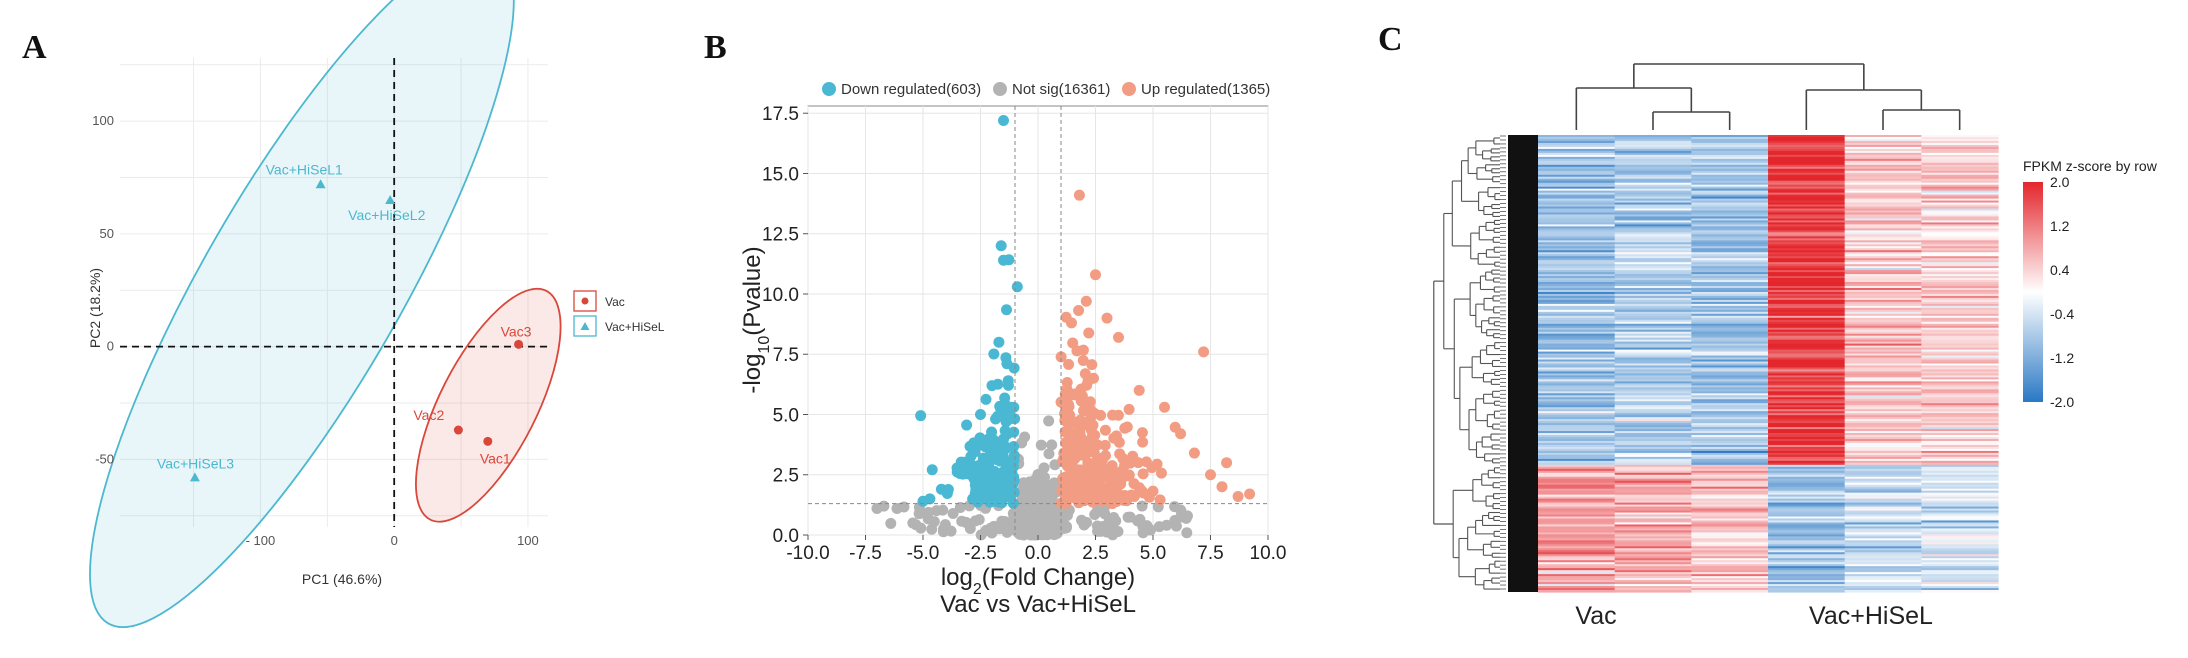 This screenshot has height=658, width=2188. What do you see at coordinates (980, 553) in the screenshot?
I see `volcano-x-tick: -2.5` at bounding box center [980, 553].